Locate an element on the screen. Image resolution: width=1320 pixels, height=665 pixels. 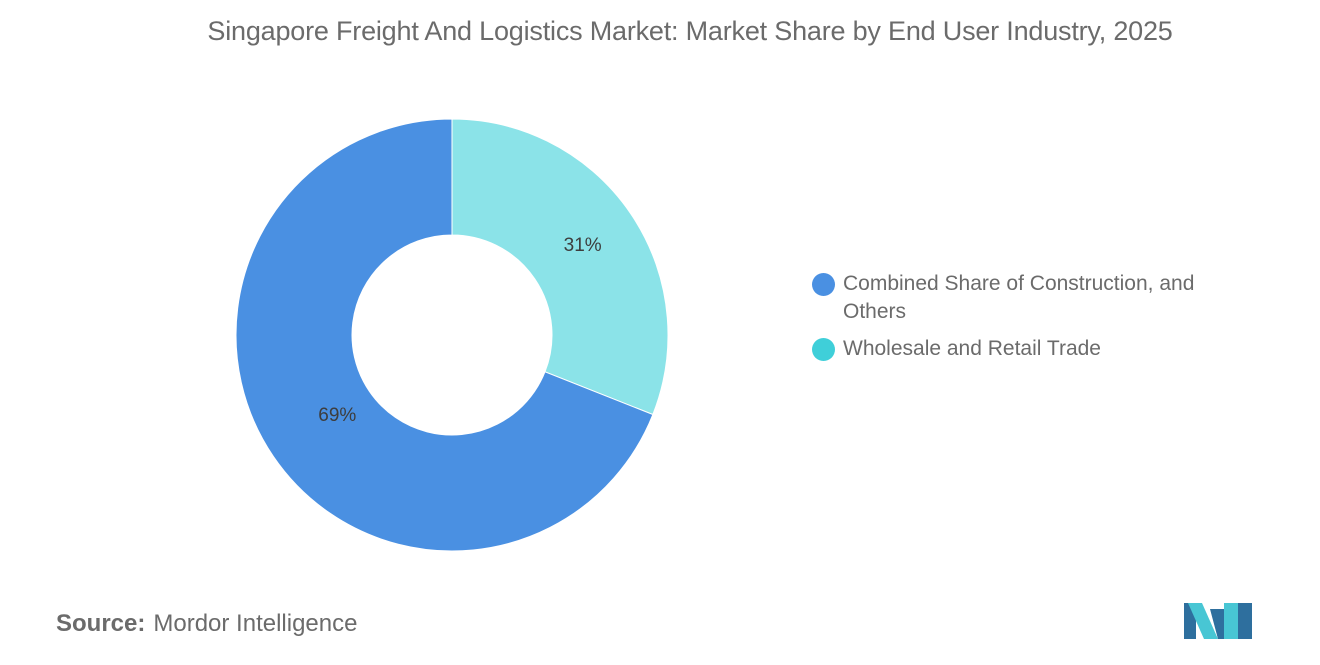
legend-swatch-combined is located at coordinates (823, 284).